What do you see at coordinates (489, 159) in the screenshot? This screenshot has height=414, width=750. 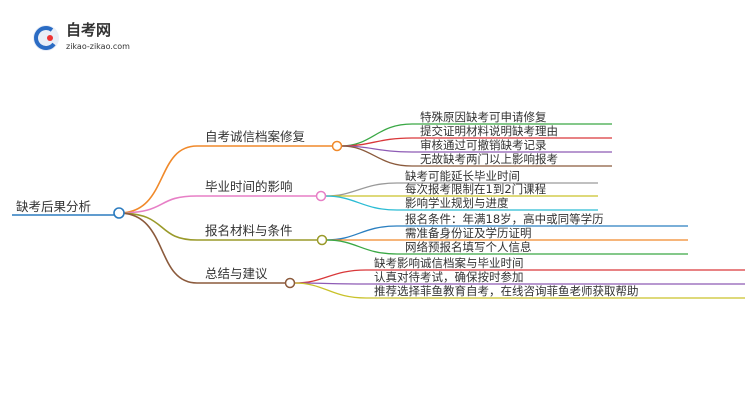 I see `leaf-label: 无故缺考两门以上影响报考` at bounding box center [489, 159].